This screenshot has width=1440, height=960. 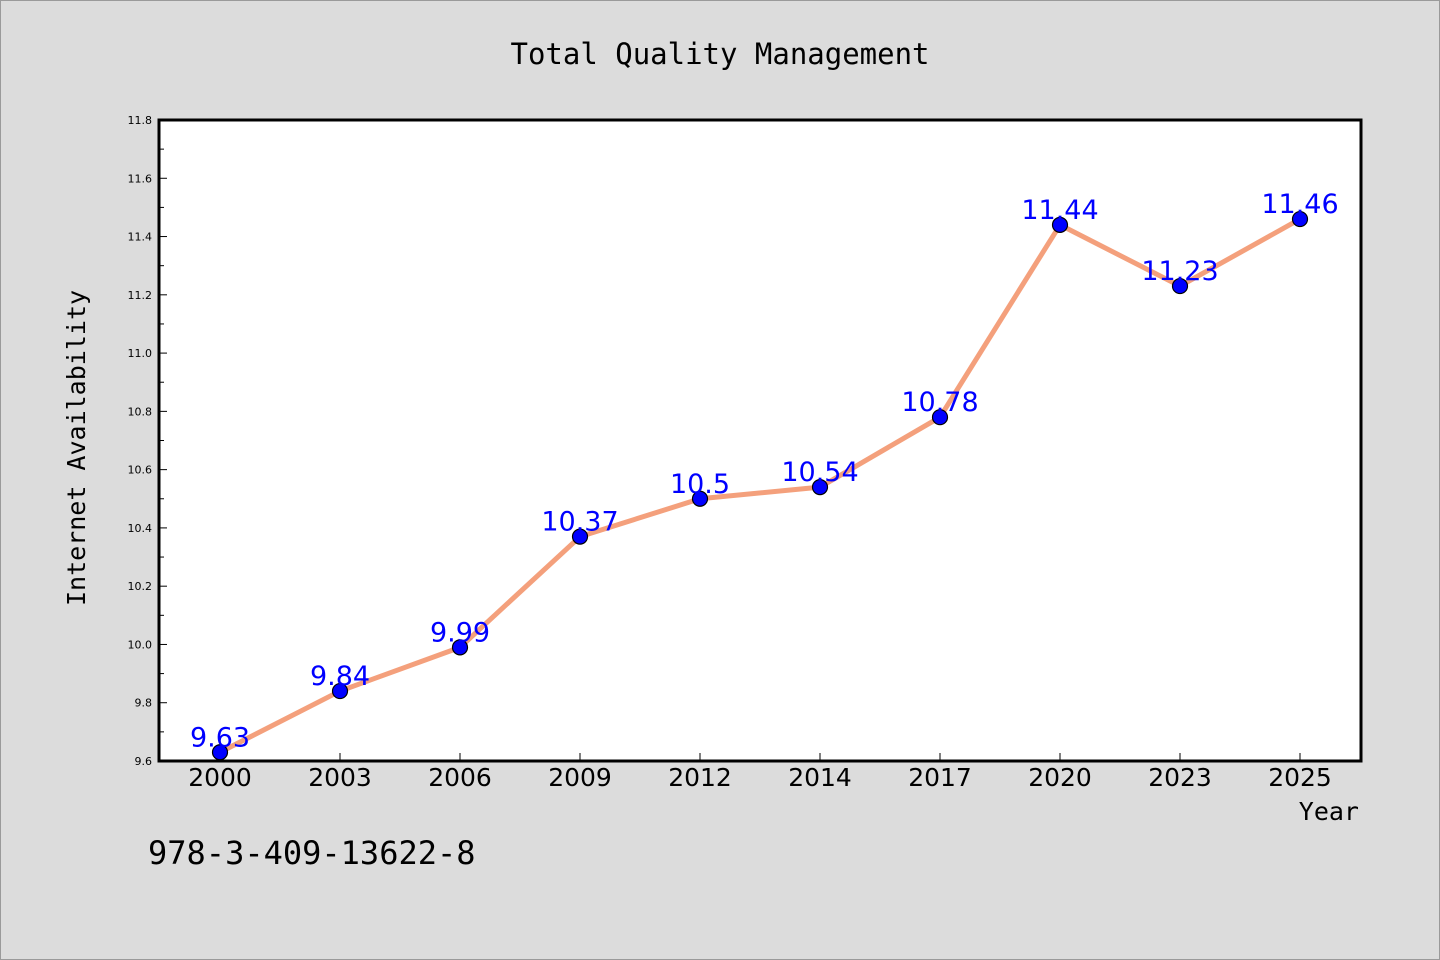 What do you see at coordinates (1329, 811) in the screenshot?
I see `x-axis-label: Year` at bounding box center [1329, 811].